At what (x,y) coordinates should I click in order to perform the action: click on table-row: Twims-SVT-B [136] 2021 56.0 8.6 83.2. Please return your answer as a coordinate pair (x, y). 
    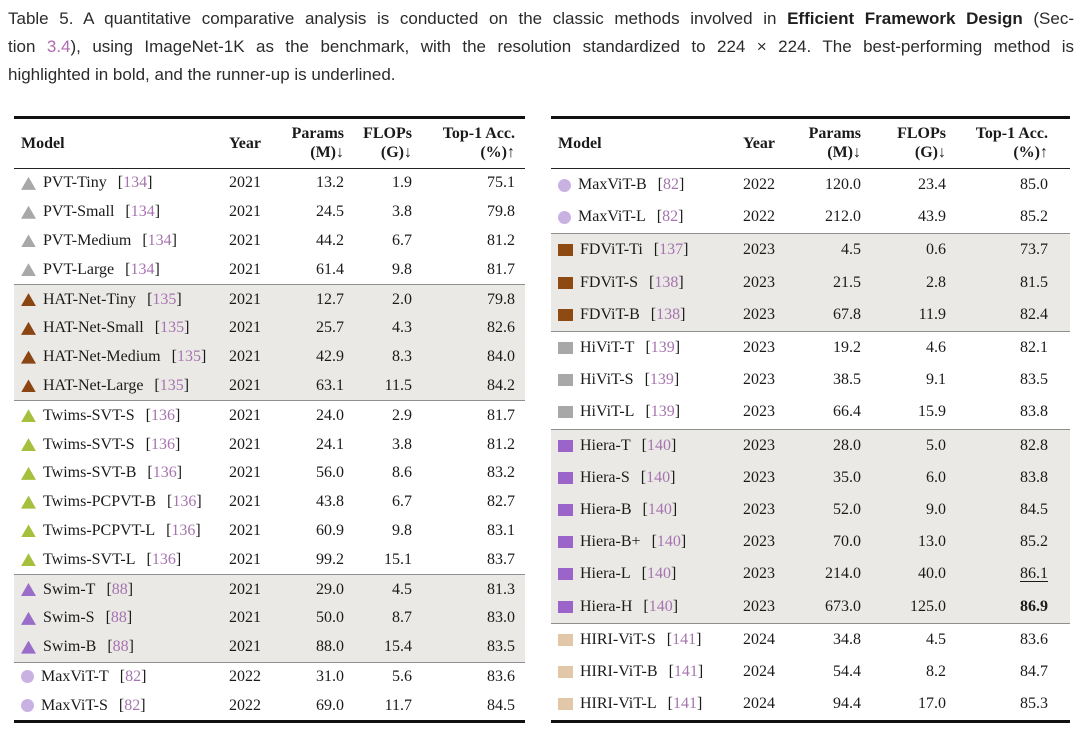
    Looking at the image, I should click on (269, 473).